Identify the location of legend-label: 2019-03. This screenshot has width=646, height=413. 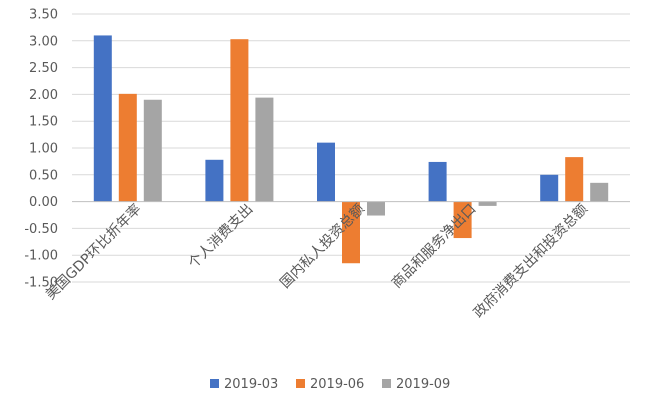
(251, 384).